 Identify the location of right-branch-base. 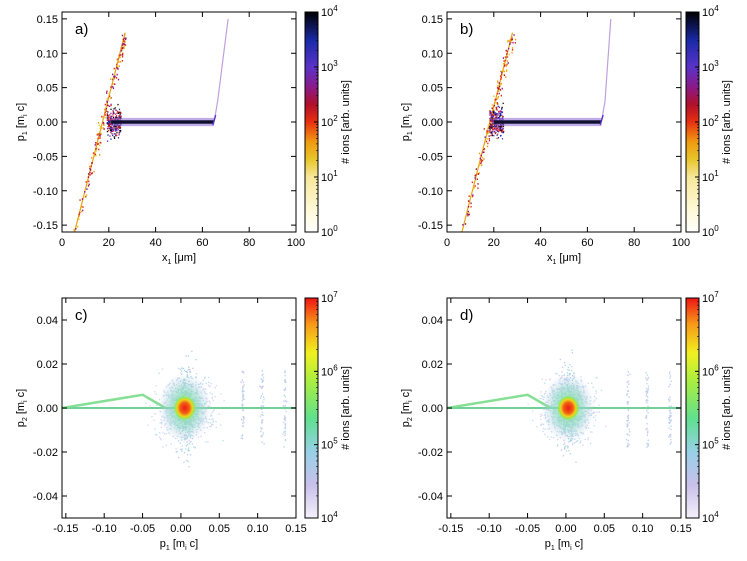
(214, 119).